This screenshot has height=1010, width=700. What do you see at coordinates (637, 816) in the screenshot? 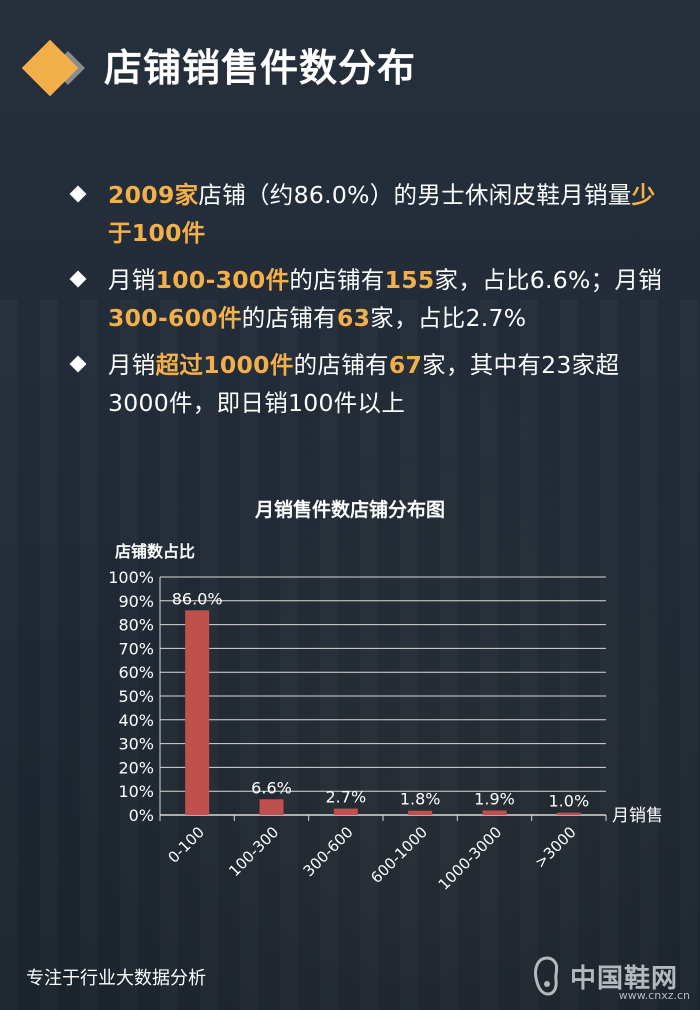
I see `chart-x-axis-label: 月销售` at bounding box center [637, 816].